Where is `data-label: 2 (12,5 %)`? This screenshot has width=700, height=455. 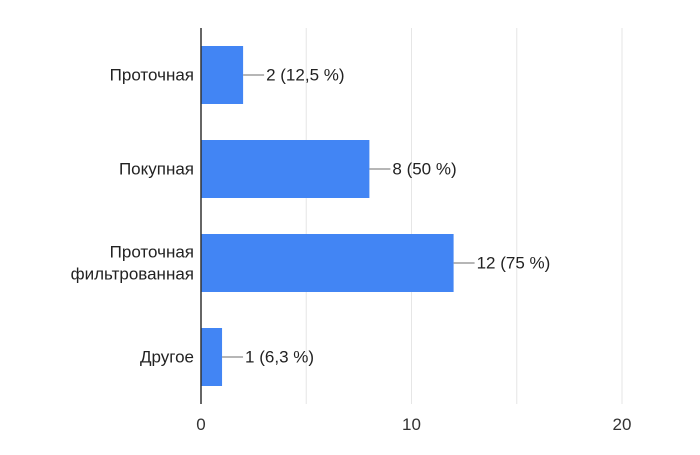
data-label: 2 (12,5 %) is located at coordinates (305, 75).